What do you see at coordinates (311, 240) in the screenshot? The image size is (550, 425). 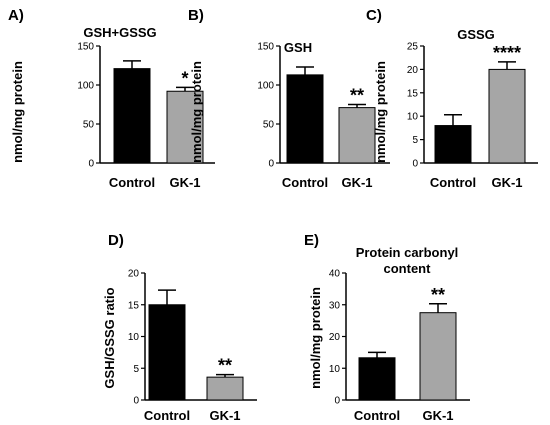 I see `panel-label: E)` at bounding box center [311, 240].